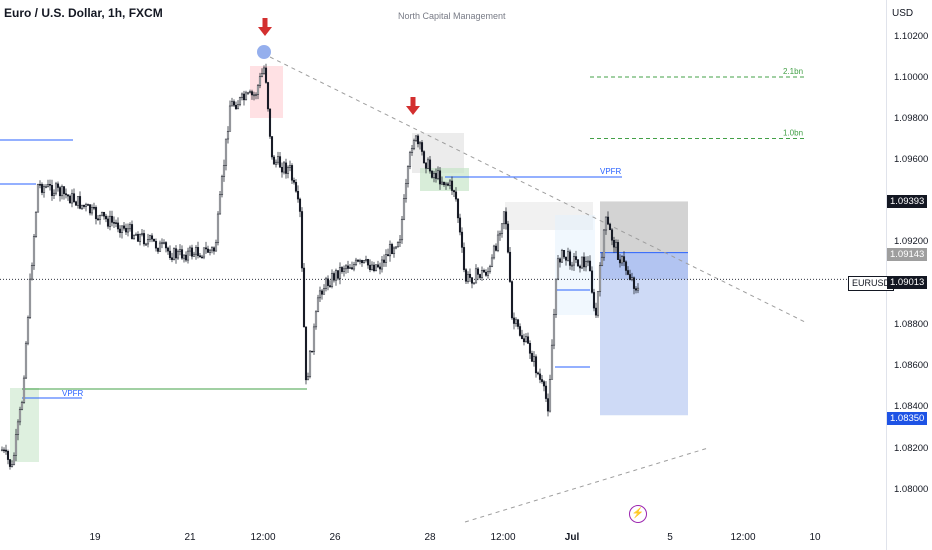 The width and height of the screenshot is (932, 550). What do you see at coordinates (903, 13) in the screenshot?
I see `currency-label: USD` at bounding box center [903, 13].